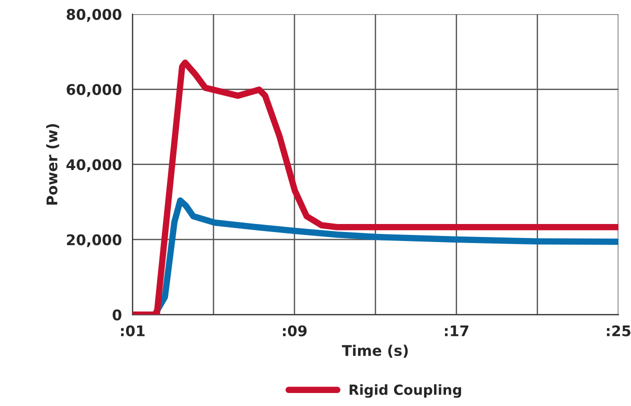  I want to click on y-tick-label: 60,000, so click(94, 90).